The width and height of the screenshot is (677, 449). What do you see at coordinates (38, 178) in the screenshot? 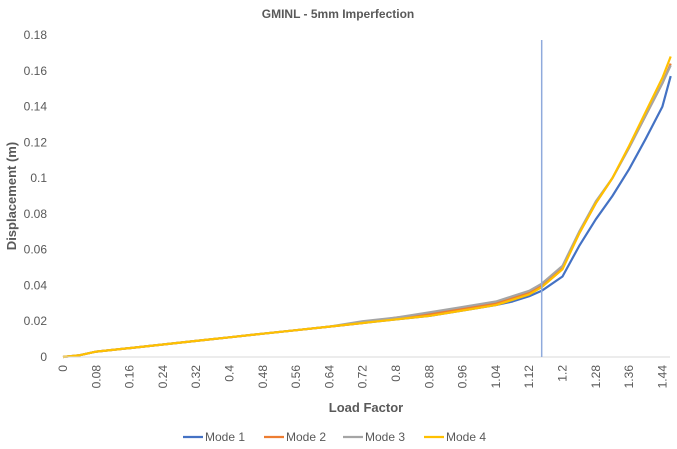
I see `y-tick-label: 0.1` at bounding box center [38, 178].